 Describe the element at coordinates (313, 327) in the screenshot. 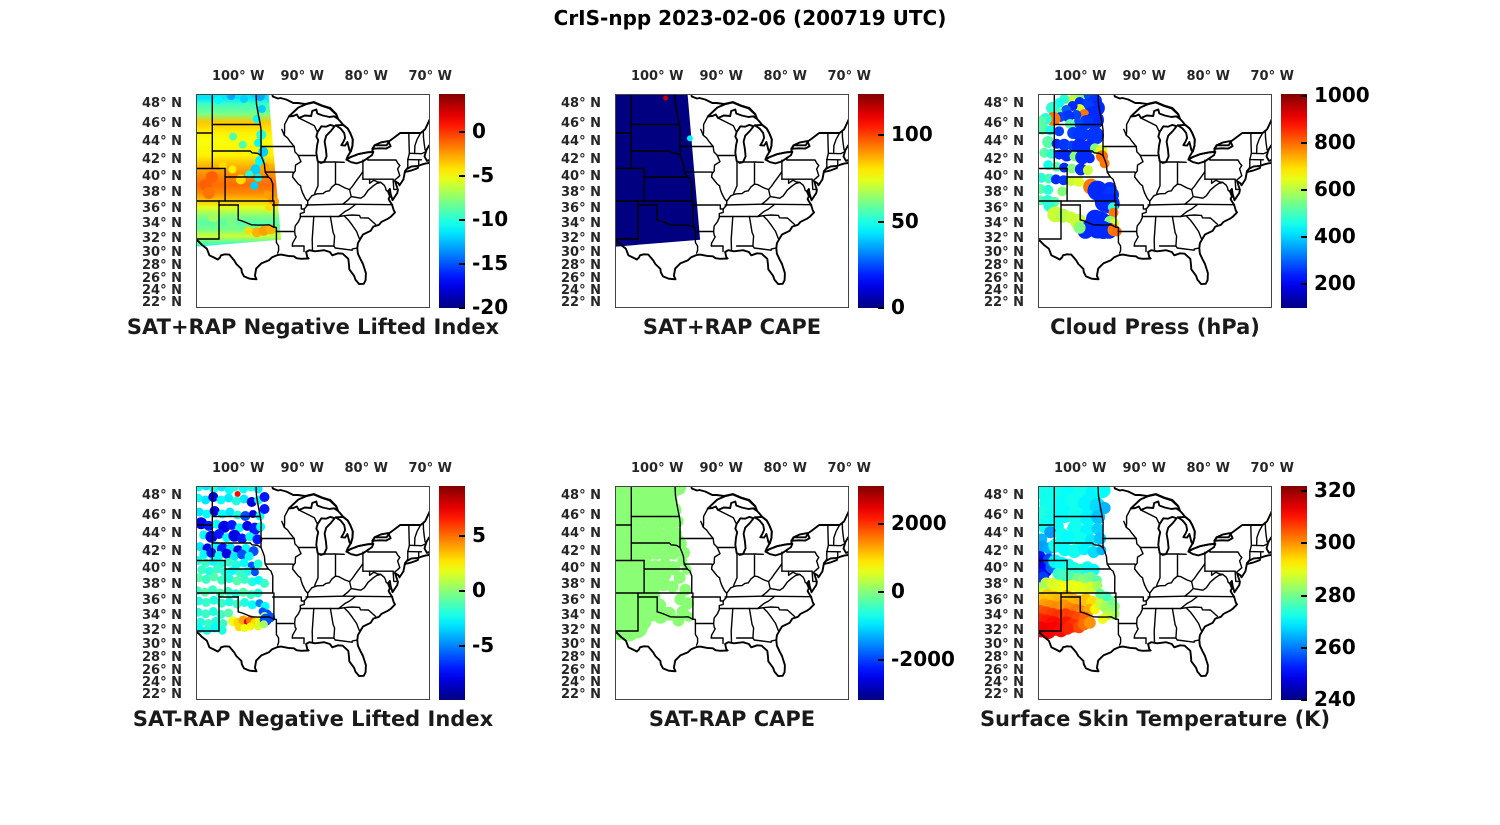

I see `panel-title: SAT+RAP Negative Lifted Index` at that location.